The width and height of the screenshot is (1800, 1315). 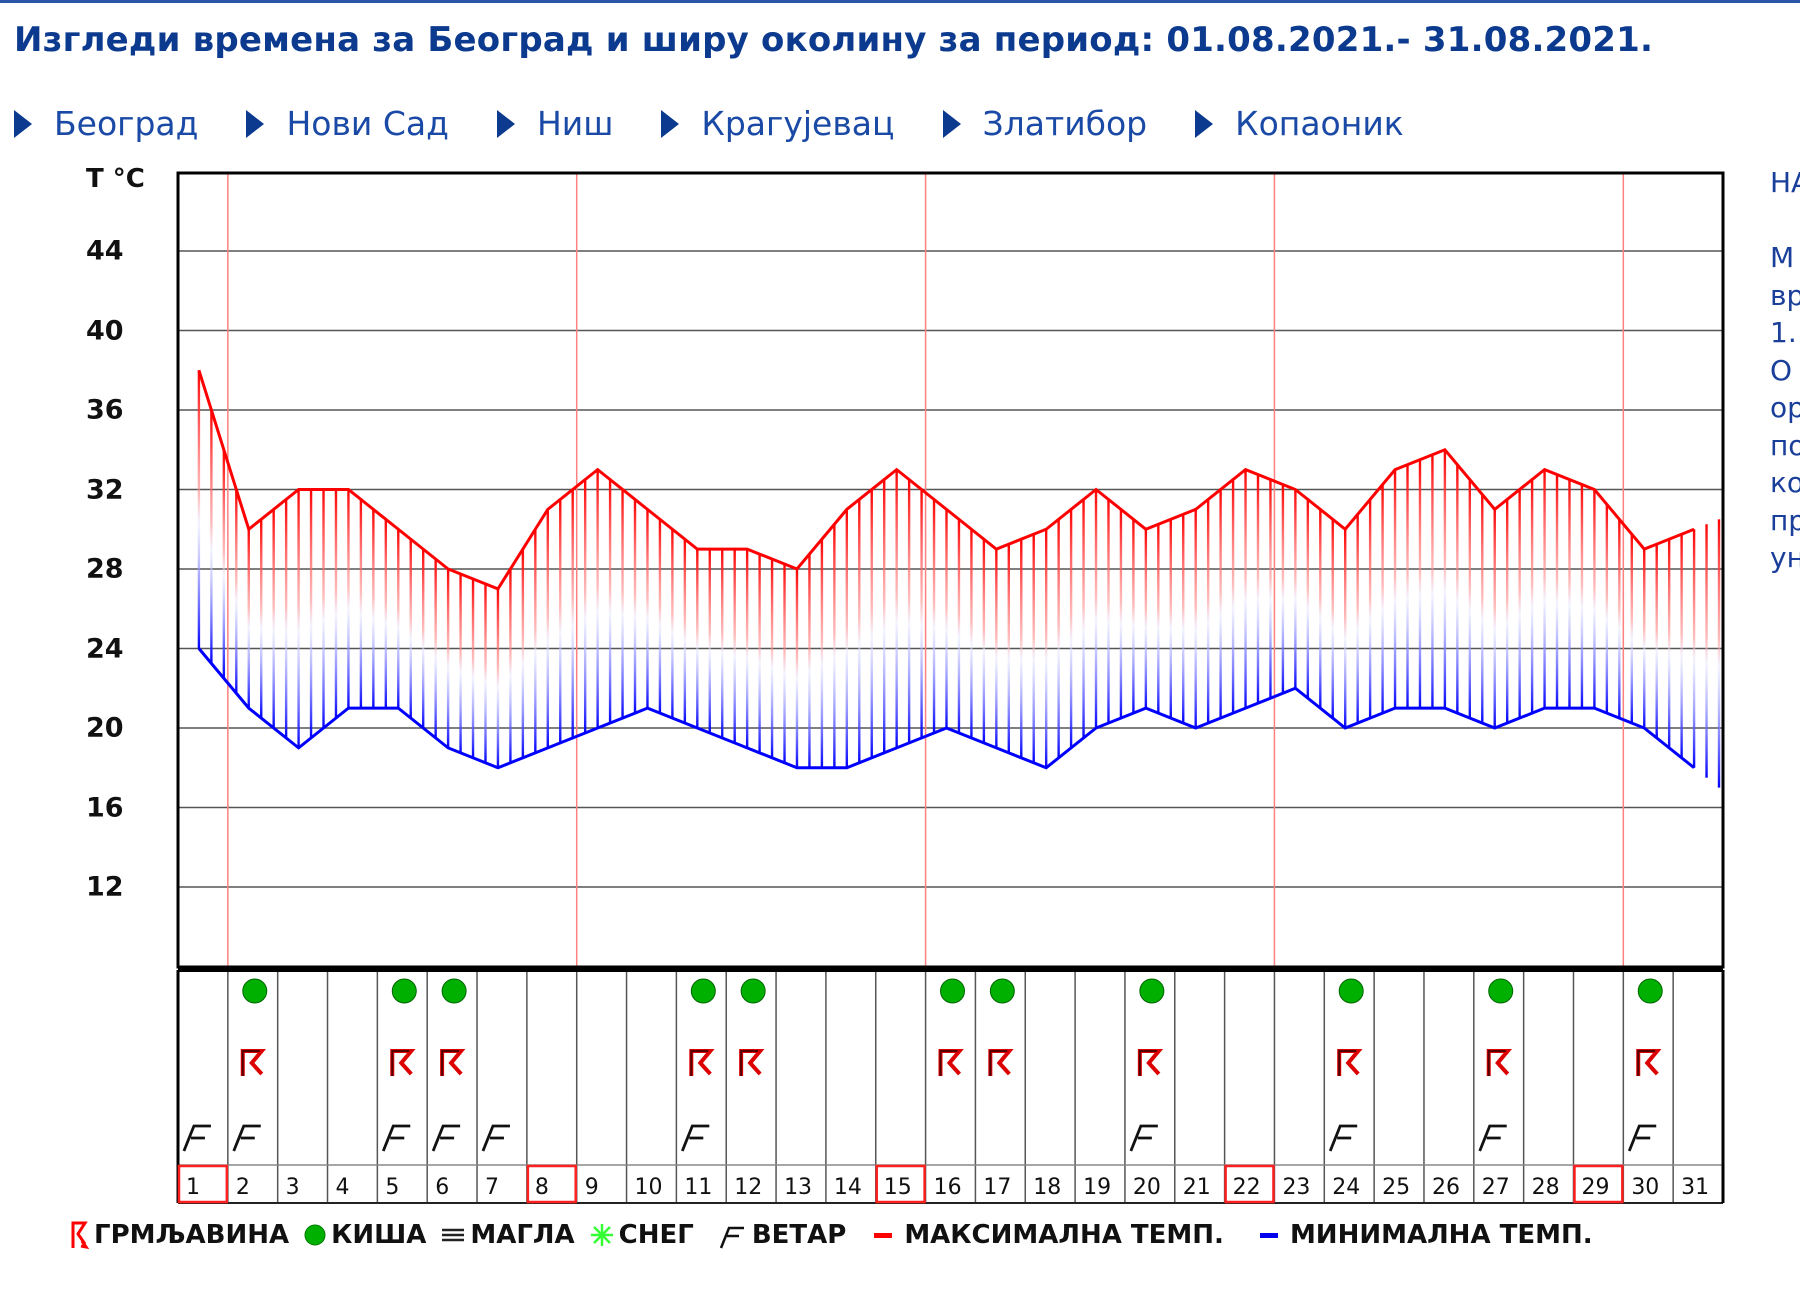 I want to click on legend-label: МАКСИМАЛНА ТЕМП., so click(x=1064, y=1235).